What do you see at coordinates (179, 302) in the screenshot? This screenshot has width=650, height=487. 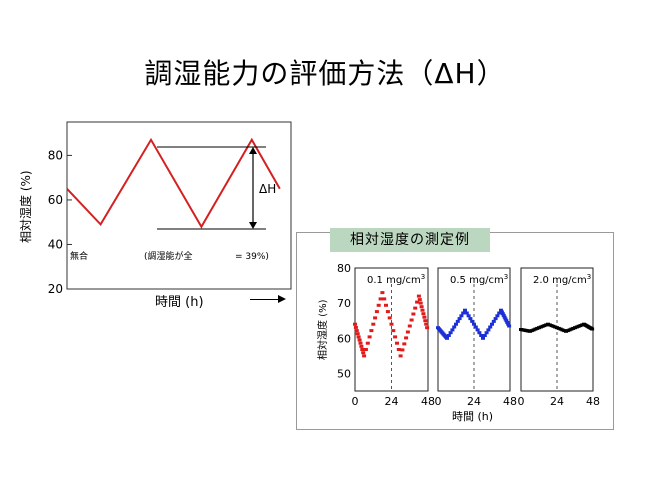 I see `main-xlabel: 時間 (h)` at bounding box center [179, 302].